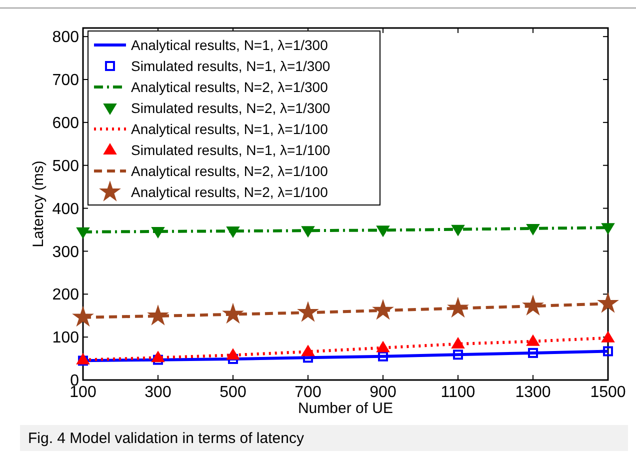 The image size is (636, 465). Describe the element at coordinates (230, 150) in the screenshot. I see `legend-label: Simulated results, N=1, λ=1/100` at that location.